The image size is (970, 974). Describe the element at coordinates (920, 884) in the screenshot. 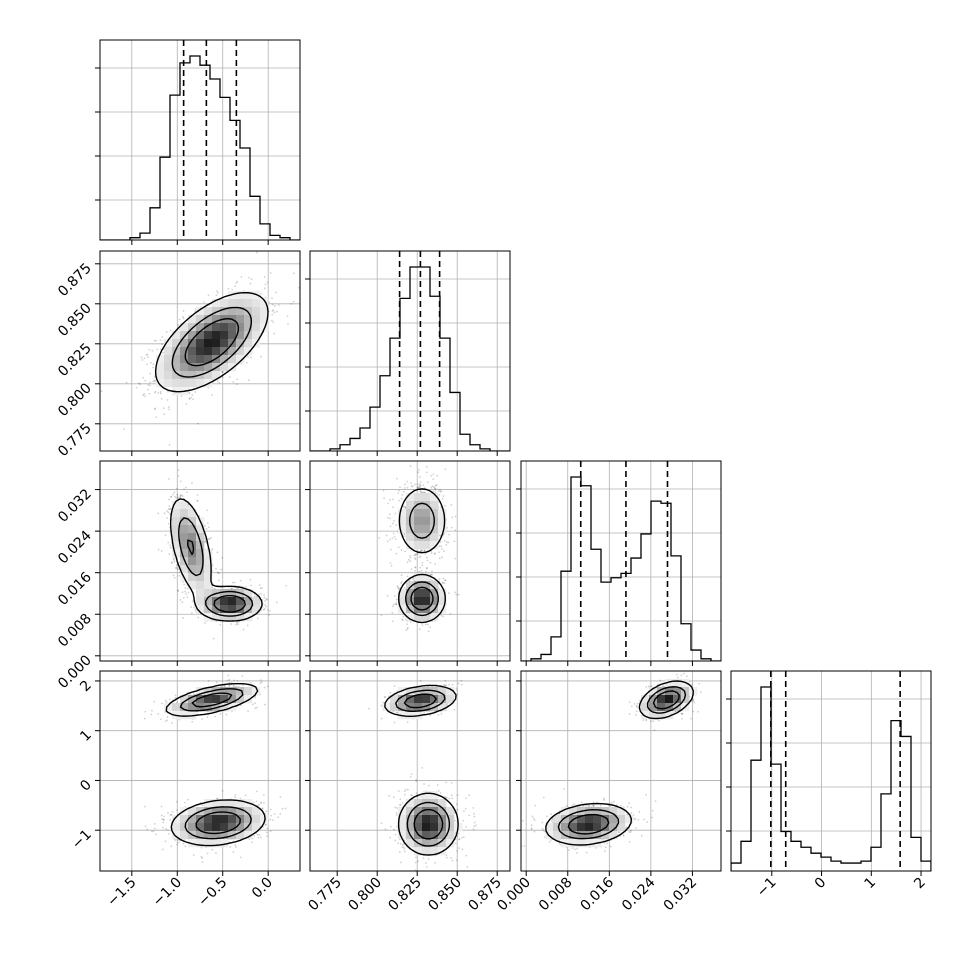

I see `x-tick-label: 2` at that location.